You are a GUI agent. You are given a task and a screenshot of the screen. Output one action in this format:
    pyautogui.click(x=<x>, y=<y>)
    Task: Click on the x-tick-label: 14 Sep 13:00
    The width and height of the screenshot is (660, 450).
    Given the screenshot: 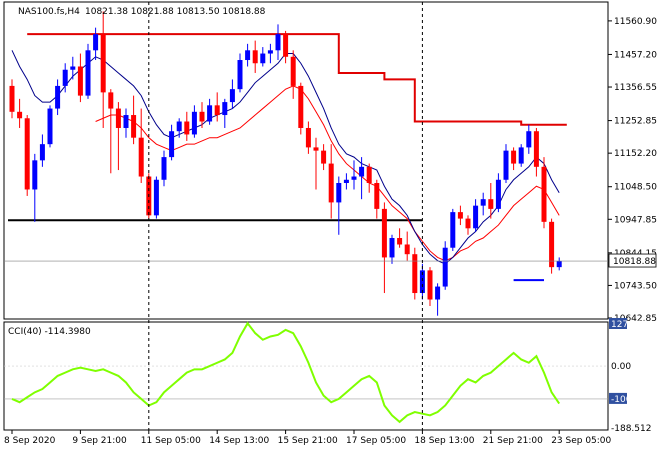 What is the action you would take?
    pyautogui.click(x=239, y=441)
    